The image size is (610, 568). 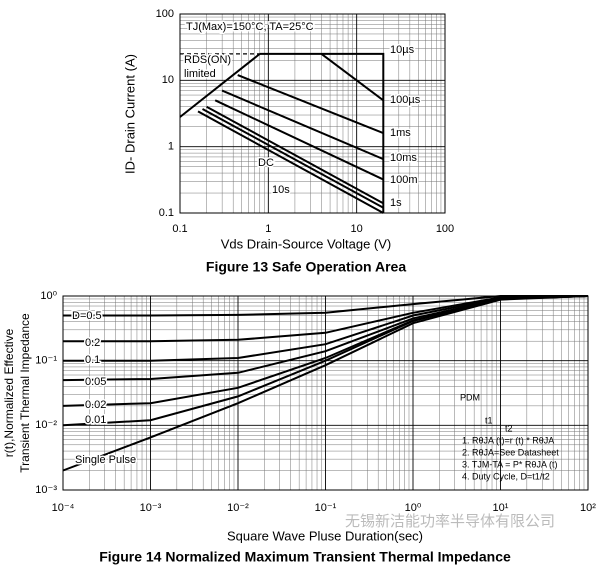 I want to click on annotation: TJ(Max)=150°C, TA=25°C, so click(x=250, y=27).